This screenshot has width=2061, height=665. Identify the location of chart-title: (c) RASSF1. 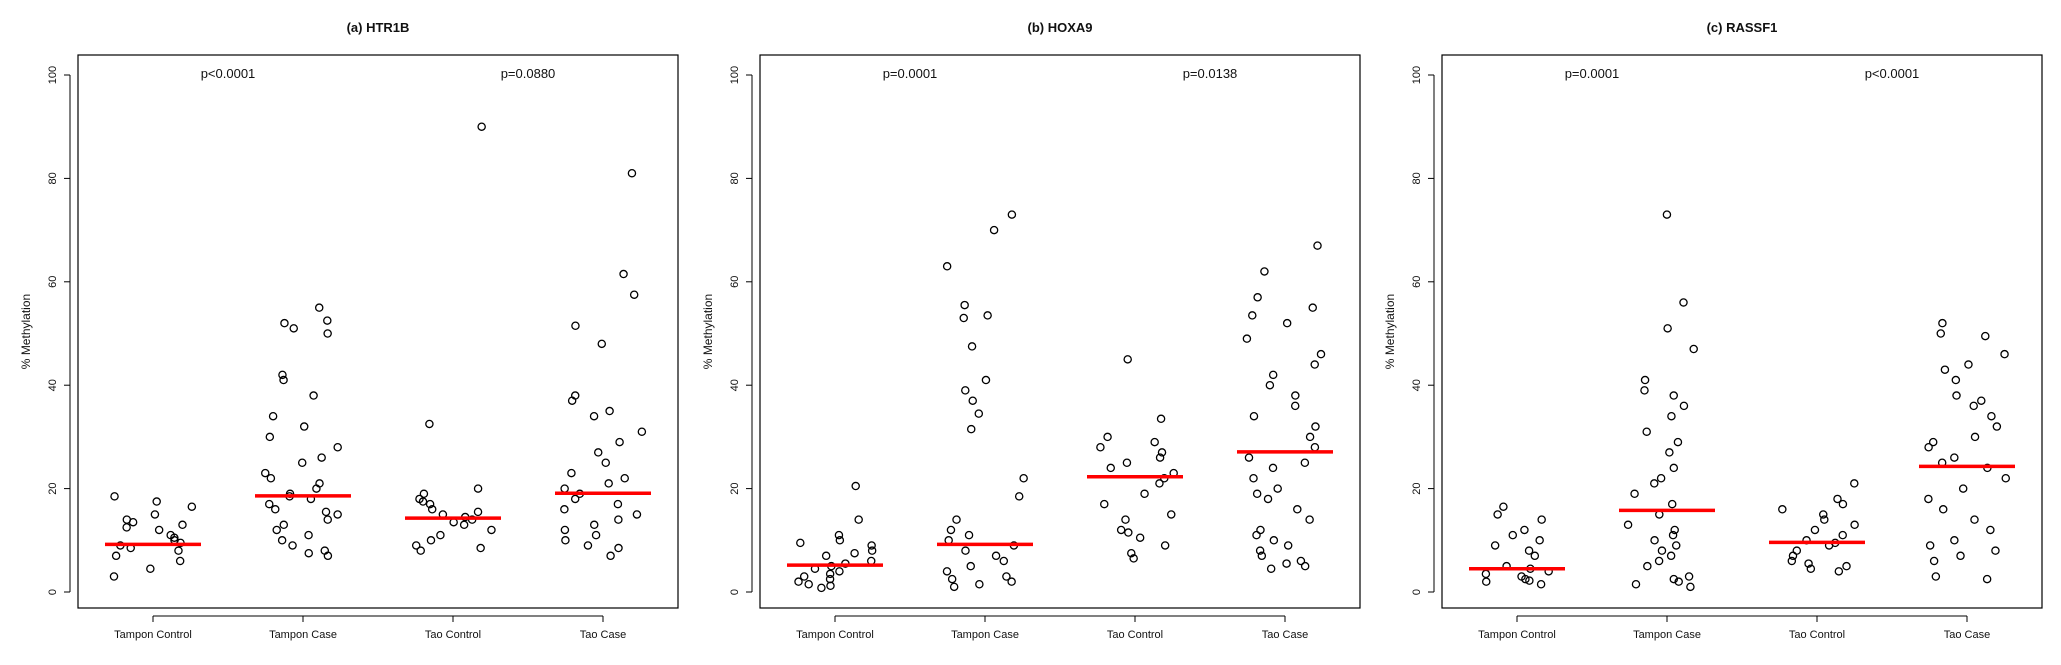
(1742, 27).